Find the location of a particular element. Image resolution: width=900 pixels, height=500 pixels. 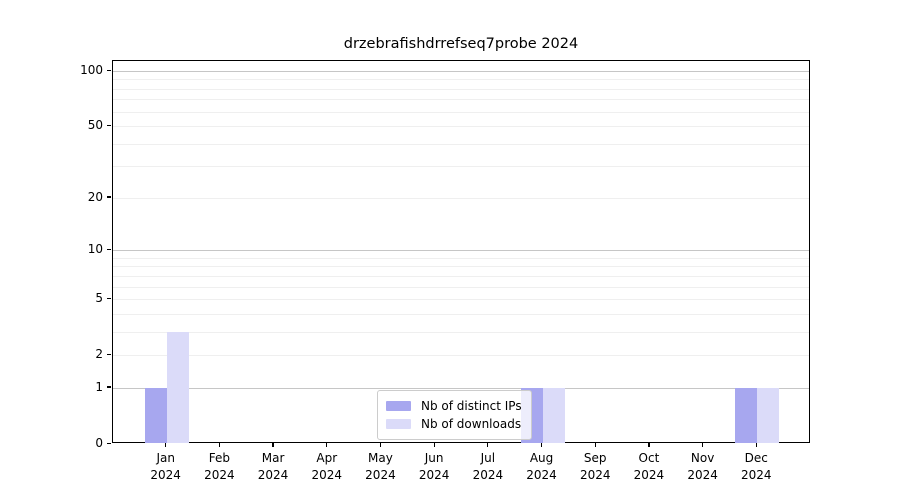

y-tick-label: 0 is located at coordinates (99, 443).